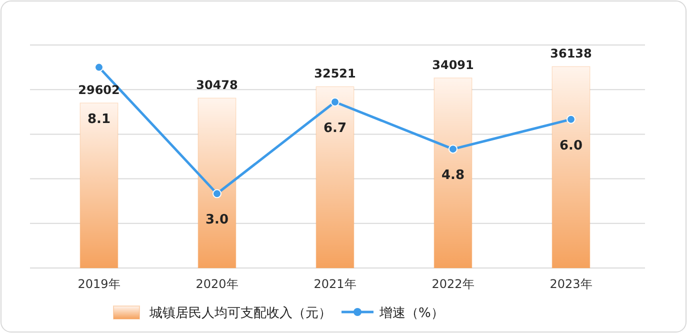 Image resolution: width=687 pixels, height=333 pixels. I want to click on data-label: 6.7, so click(335, 128).